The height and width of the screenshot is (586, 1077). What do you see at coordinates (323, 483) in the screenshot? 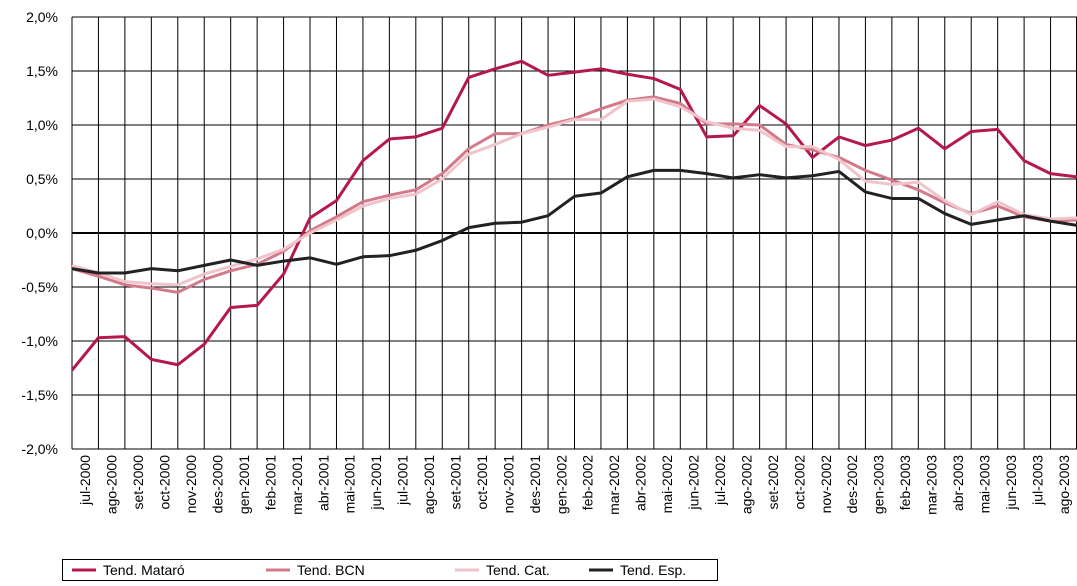
I see `x-tick-label: abr-2001` at bounding box center [323, 483].